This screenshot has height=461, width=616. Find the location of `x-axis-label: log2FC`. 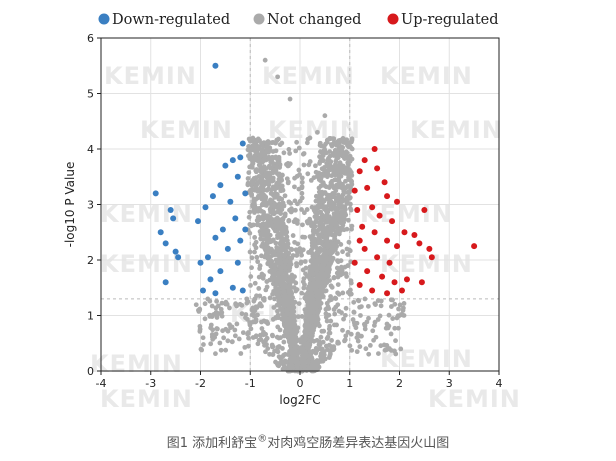

x-axis-label: log2FC is located at coordinates (299, 400).